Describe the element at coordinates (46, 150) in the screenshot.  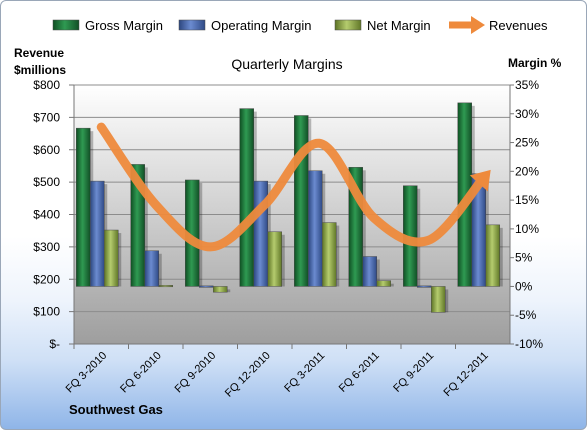
I see `y-left-tick-label: $600` at that location.